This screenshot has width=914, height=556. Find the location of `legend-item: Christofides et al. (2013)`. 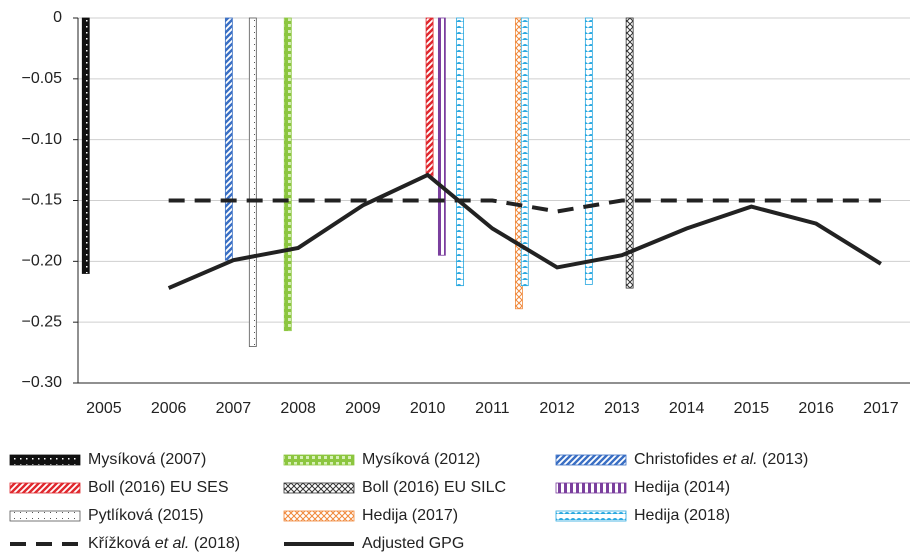

legend-item: Christofides et al. (2013) is located at coordinates (681, 459).